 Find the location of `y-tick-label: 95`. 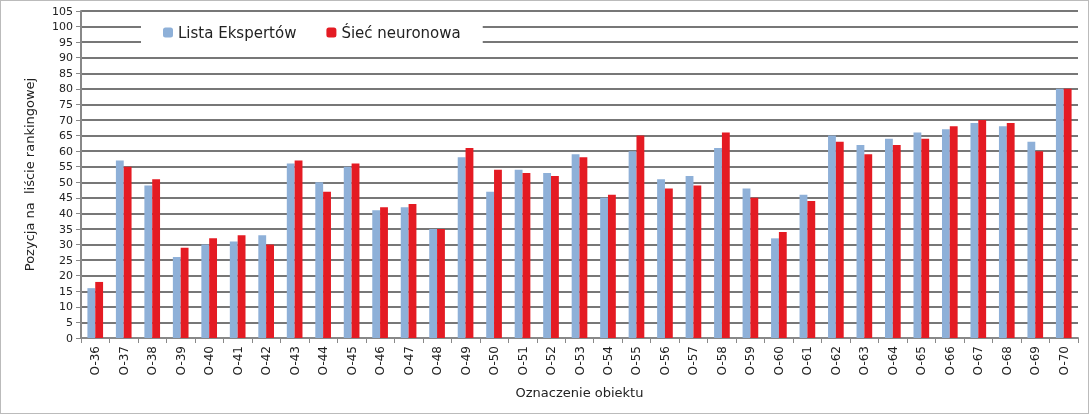

y-tick-label: 95 is located at coordinates (66, 42).